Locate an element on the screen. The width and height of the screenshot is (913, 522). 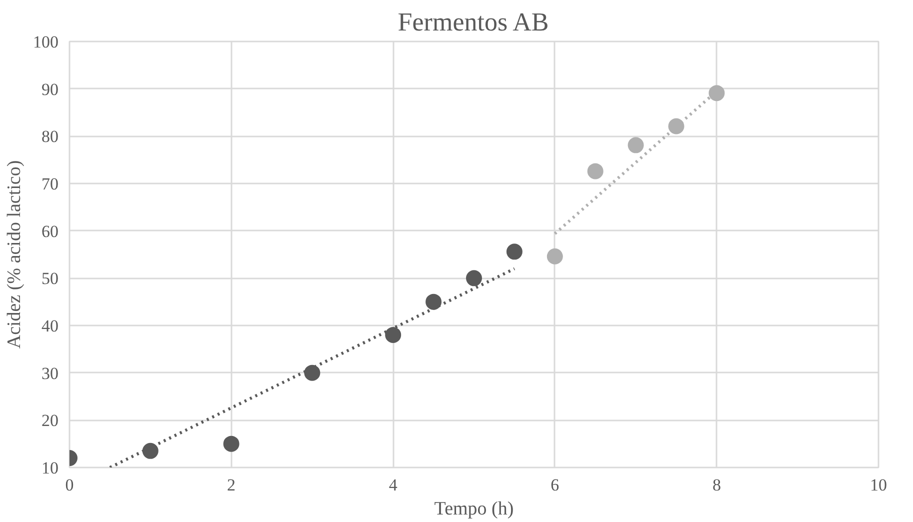
y-tick-label: 30 is located at coordinates (50, 373).